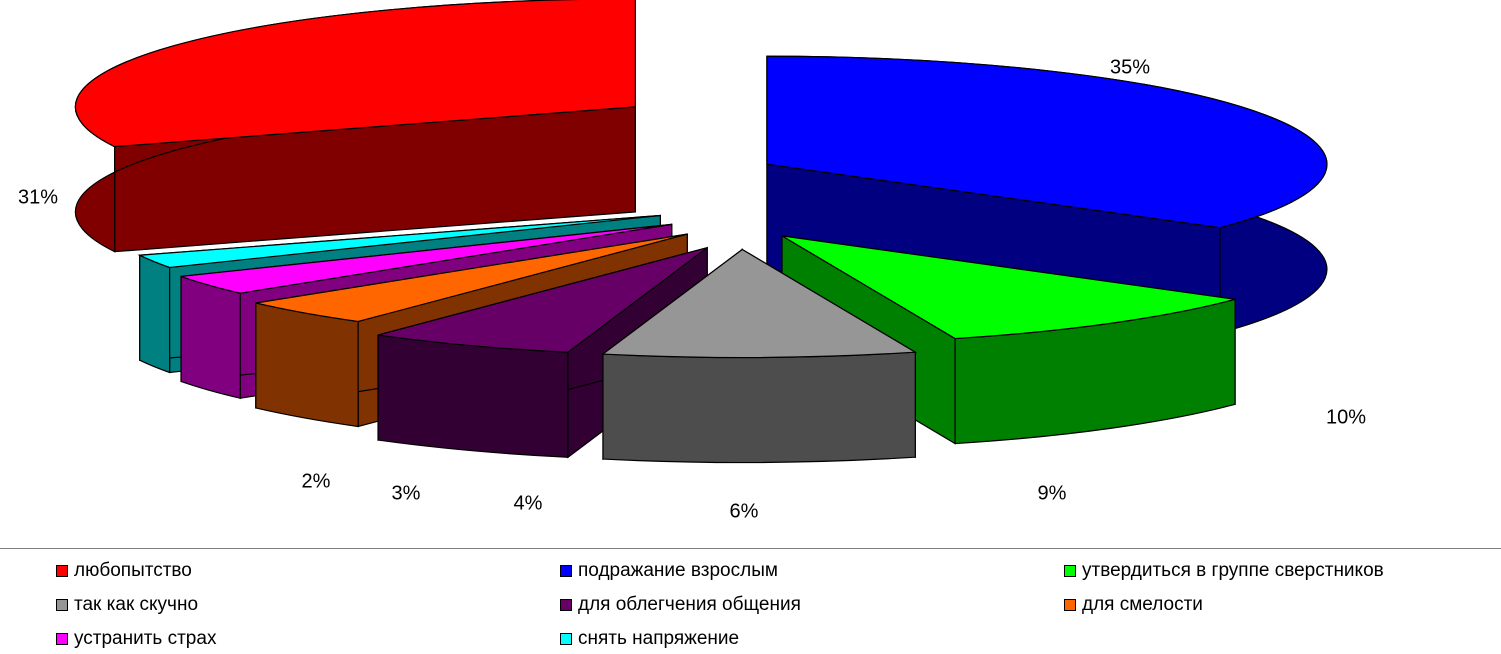  What do you see at coordinates (528, 503) in the screenshot?
I see `slice-percent-label: 4%` at bounding box center [528, 503].